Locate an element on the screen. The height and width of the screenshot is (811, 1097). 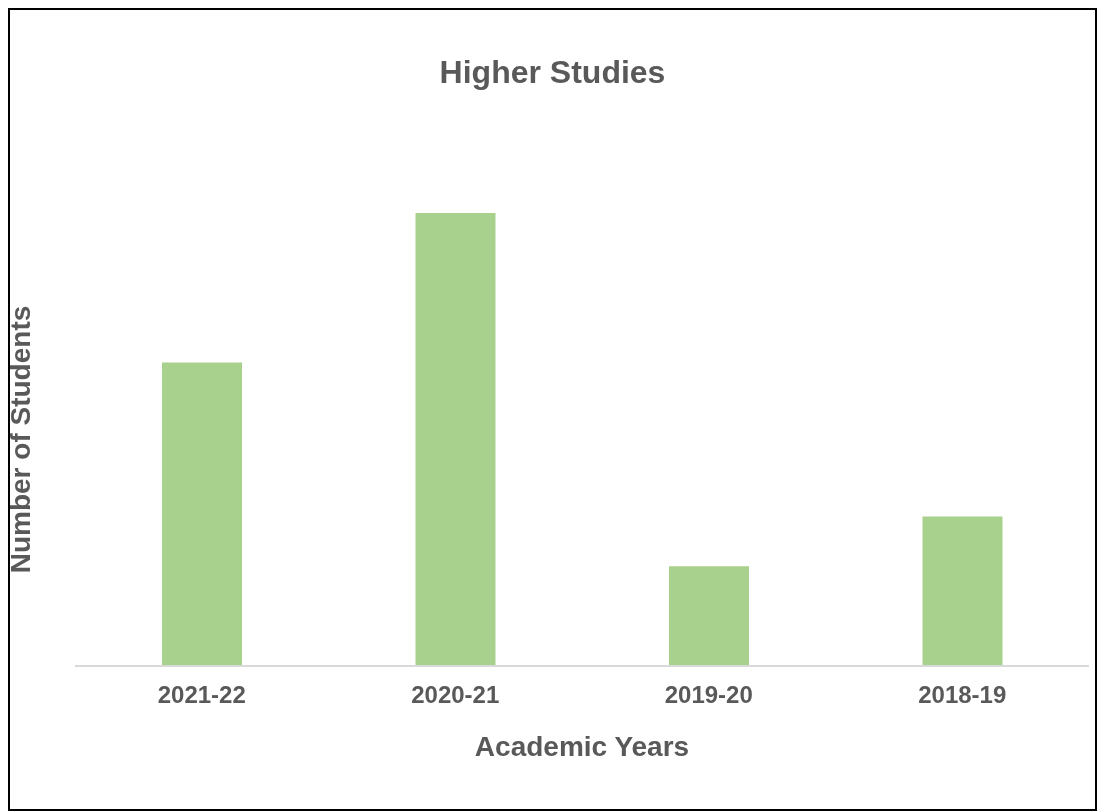
x-axis-title: Academic Years is located at coordinates (582, 746).